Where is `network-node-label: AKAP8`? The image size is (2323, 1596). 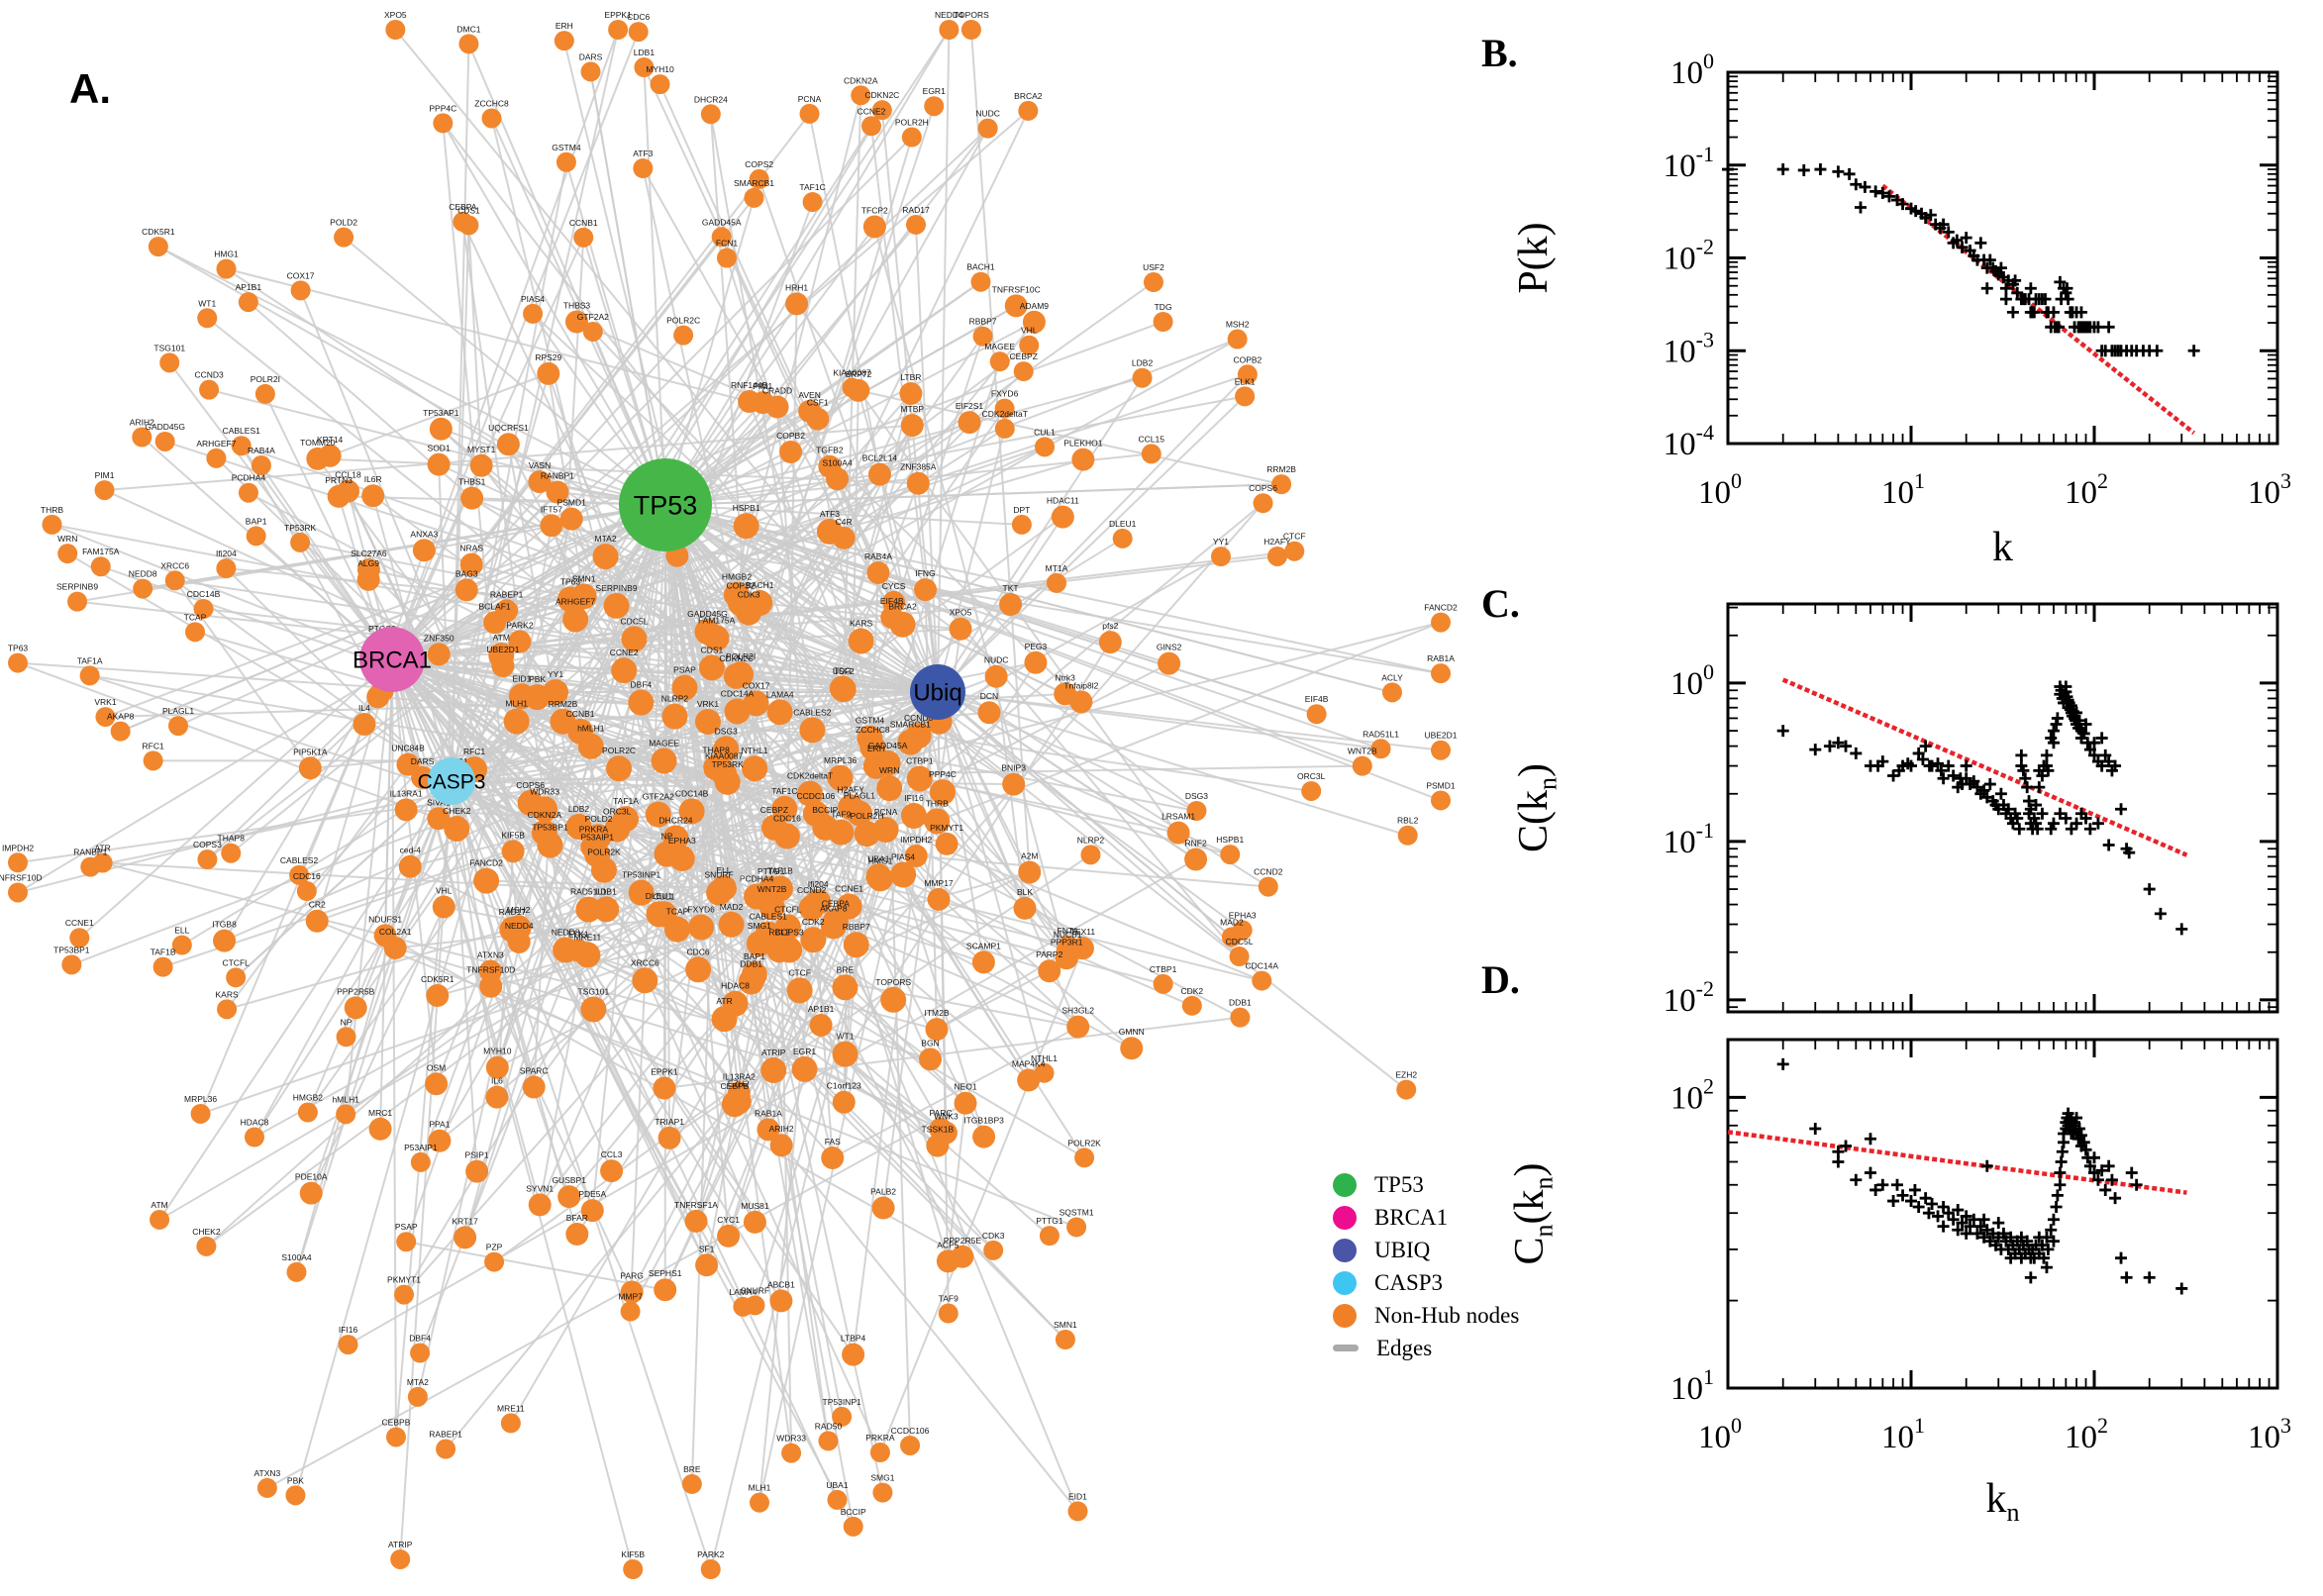 network-node-label: AKAP8 is located at coordinates (834, 908).